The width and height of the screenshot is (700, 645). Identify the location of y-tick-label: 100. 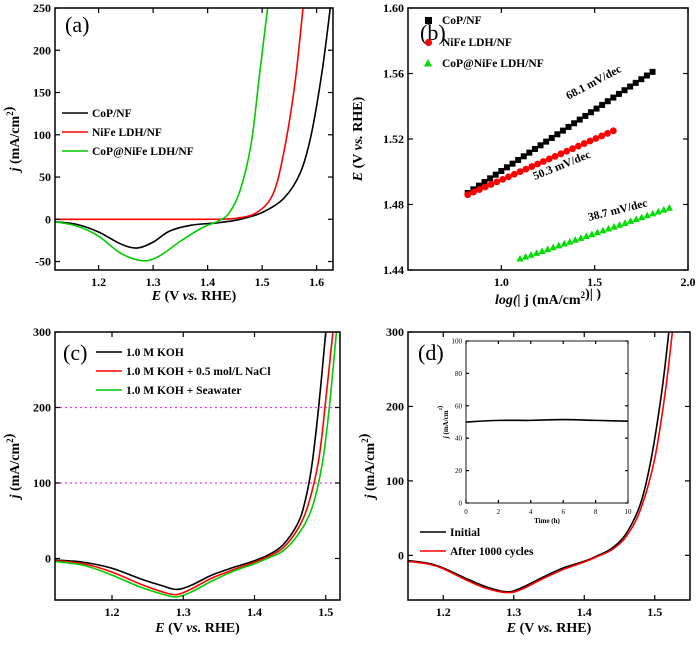
(457, 341).